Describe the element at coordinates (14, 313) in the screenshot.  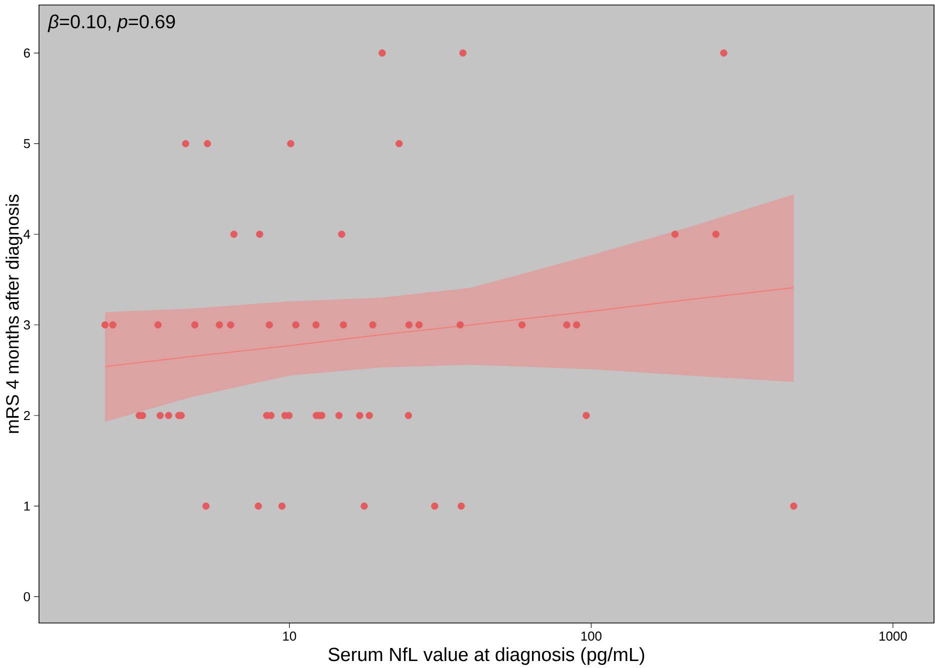
I see `y-axis-title: mRS 4 months after diagnosis` at that location.